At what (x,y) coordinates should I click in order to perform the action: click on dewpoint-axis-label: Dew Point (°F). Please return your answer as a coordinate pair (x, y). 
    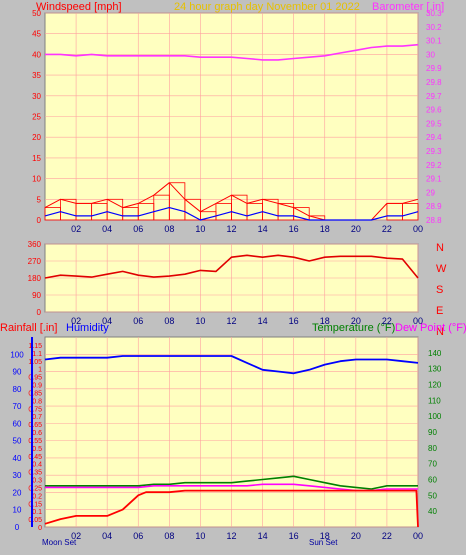
    Looking at the image, I should click on (430, 328).